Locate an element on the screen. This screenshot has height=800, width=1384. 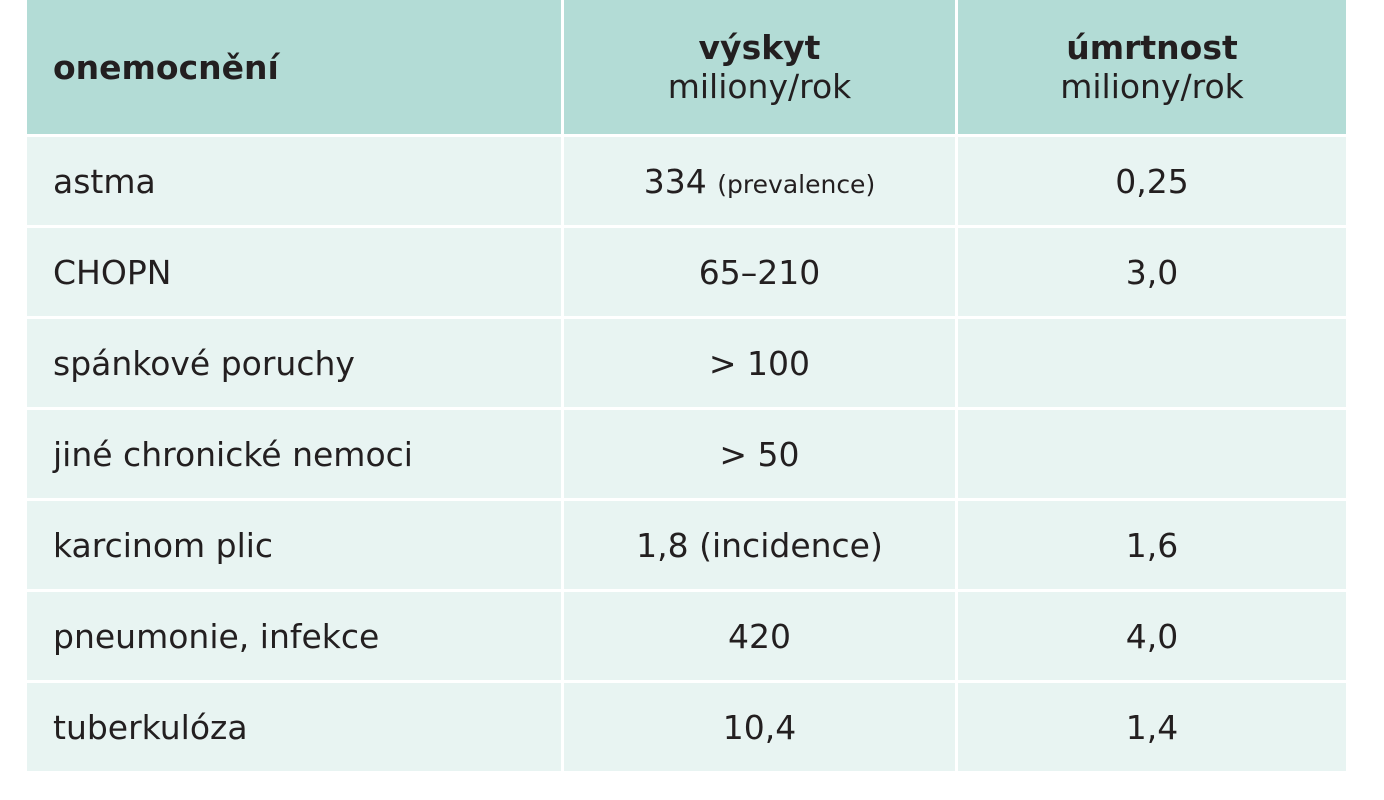
table-cell: 1,6 is located at coordinates (1152, 545).